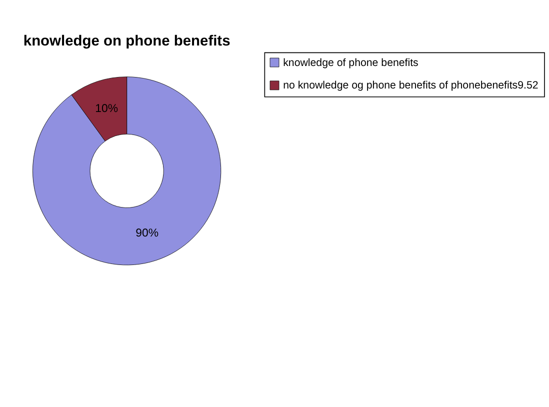 The image size is (549, 407). What do you see at coordinates (106, 108) in the screenshot?
I see `data-label: 10%` at bounding box center [106, 108].